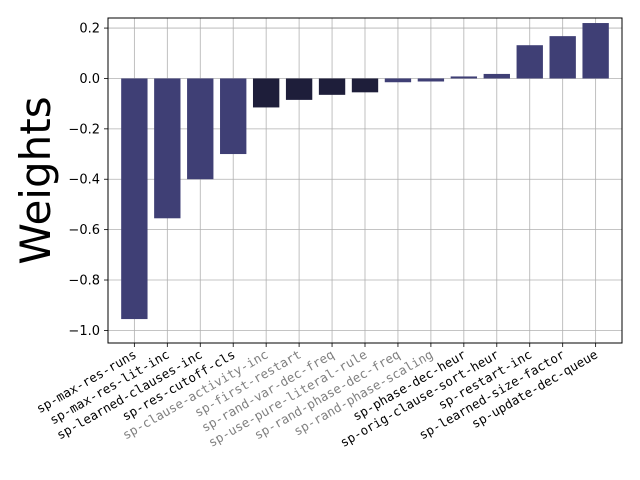 The image size is (640, 480). I want to click on y-tick-label: −1.0, so click(84, 331).